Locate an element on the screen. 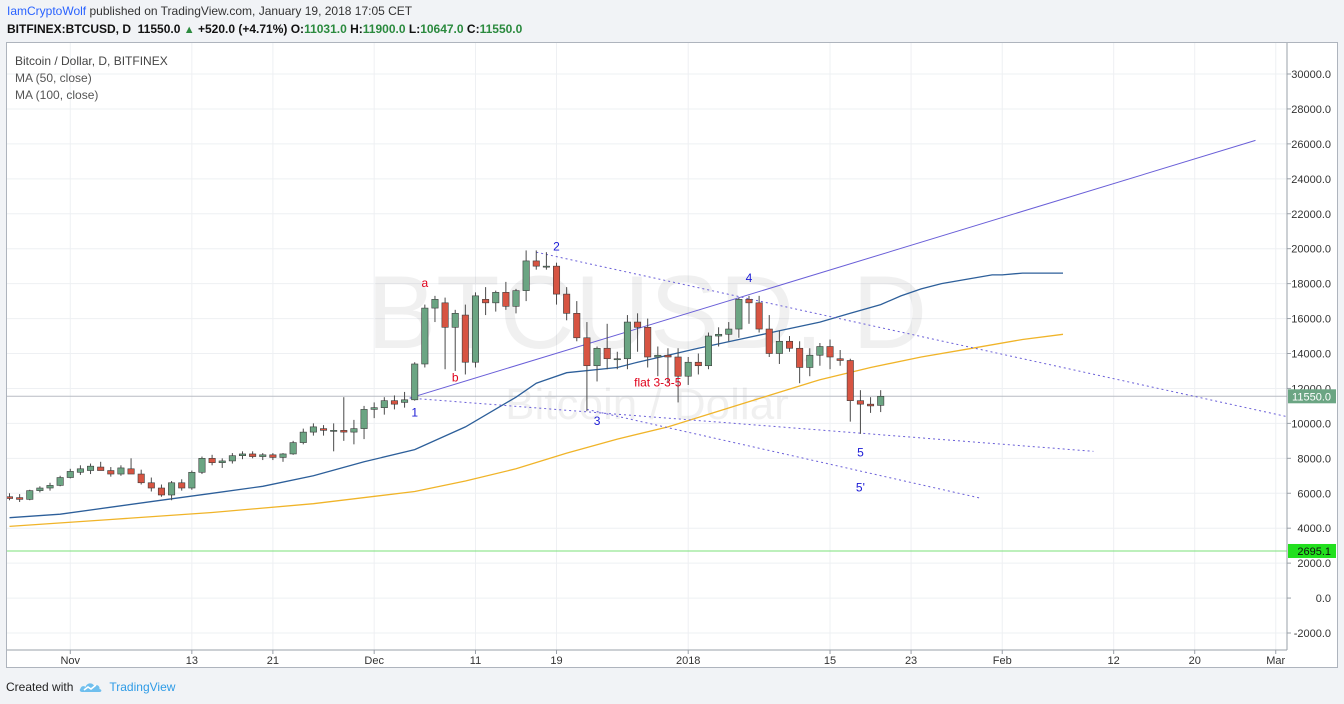 This screenshot has height=704, width=1344. up-arrow-icon: ▲ is located at coordinates (189, 30).